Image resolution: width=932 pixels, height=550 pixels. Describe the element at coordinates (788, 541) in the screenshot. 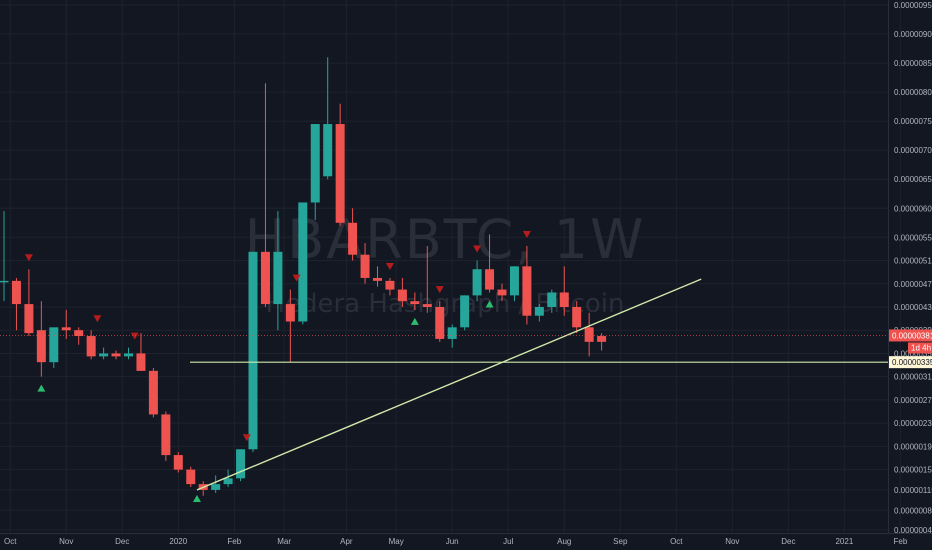

I see `time-tick-label: Dec` at that location.